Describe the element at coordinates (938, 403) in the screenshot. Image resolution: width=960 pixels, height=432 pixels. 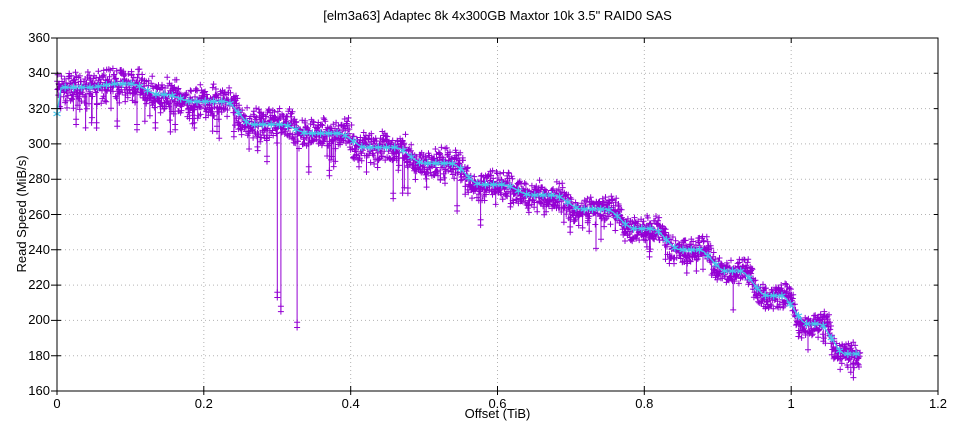
I see `x-tick-label-1.2: 1.2` at that location.